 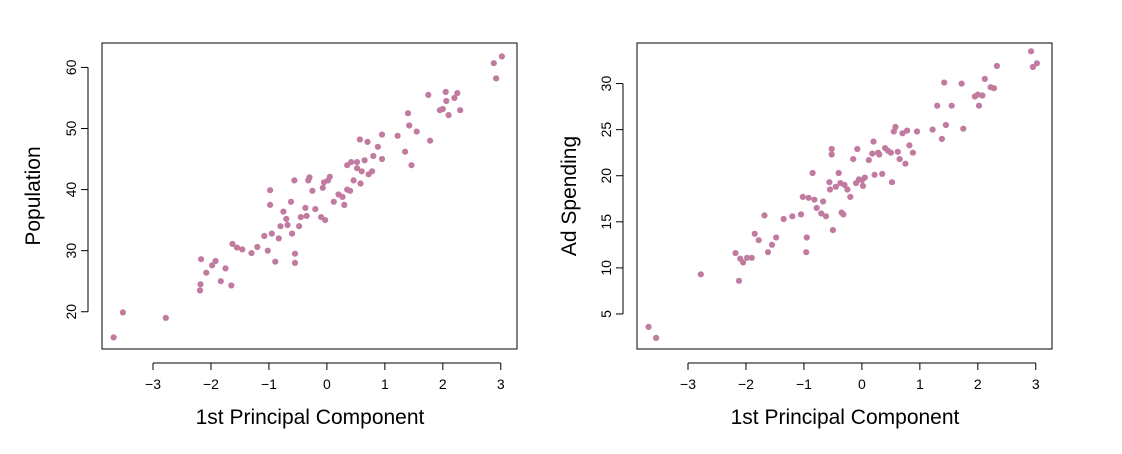 I want to click on y-tick-label-right: 20, so click(x=606, y=176).